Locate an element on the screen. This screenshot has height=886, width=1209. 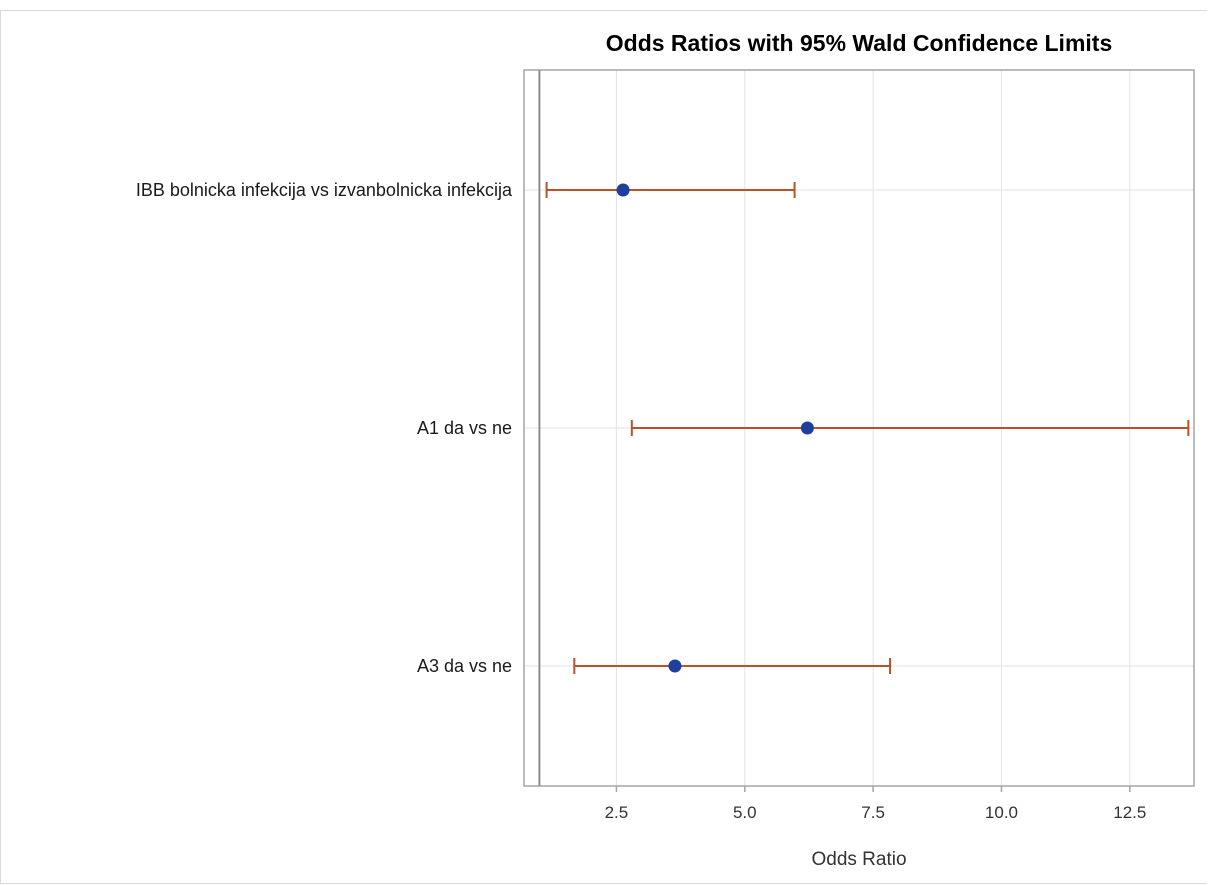
x-tick-label: 10.0 is located at coordinates (1001, 812).